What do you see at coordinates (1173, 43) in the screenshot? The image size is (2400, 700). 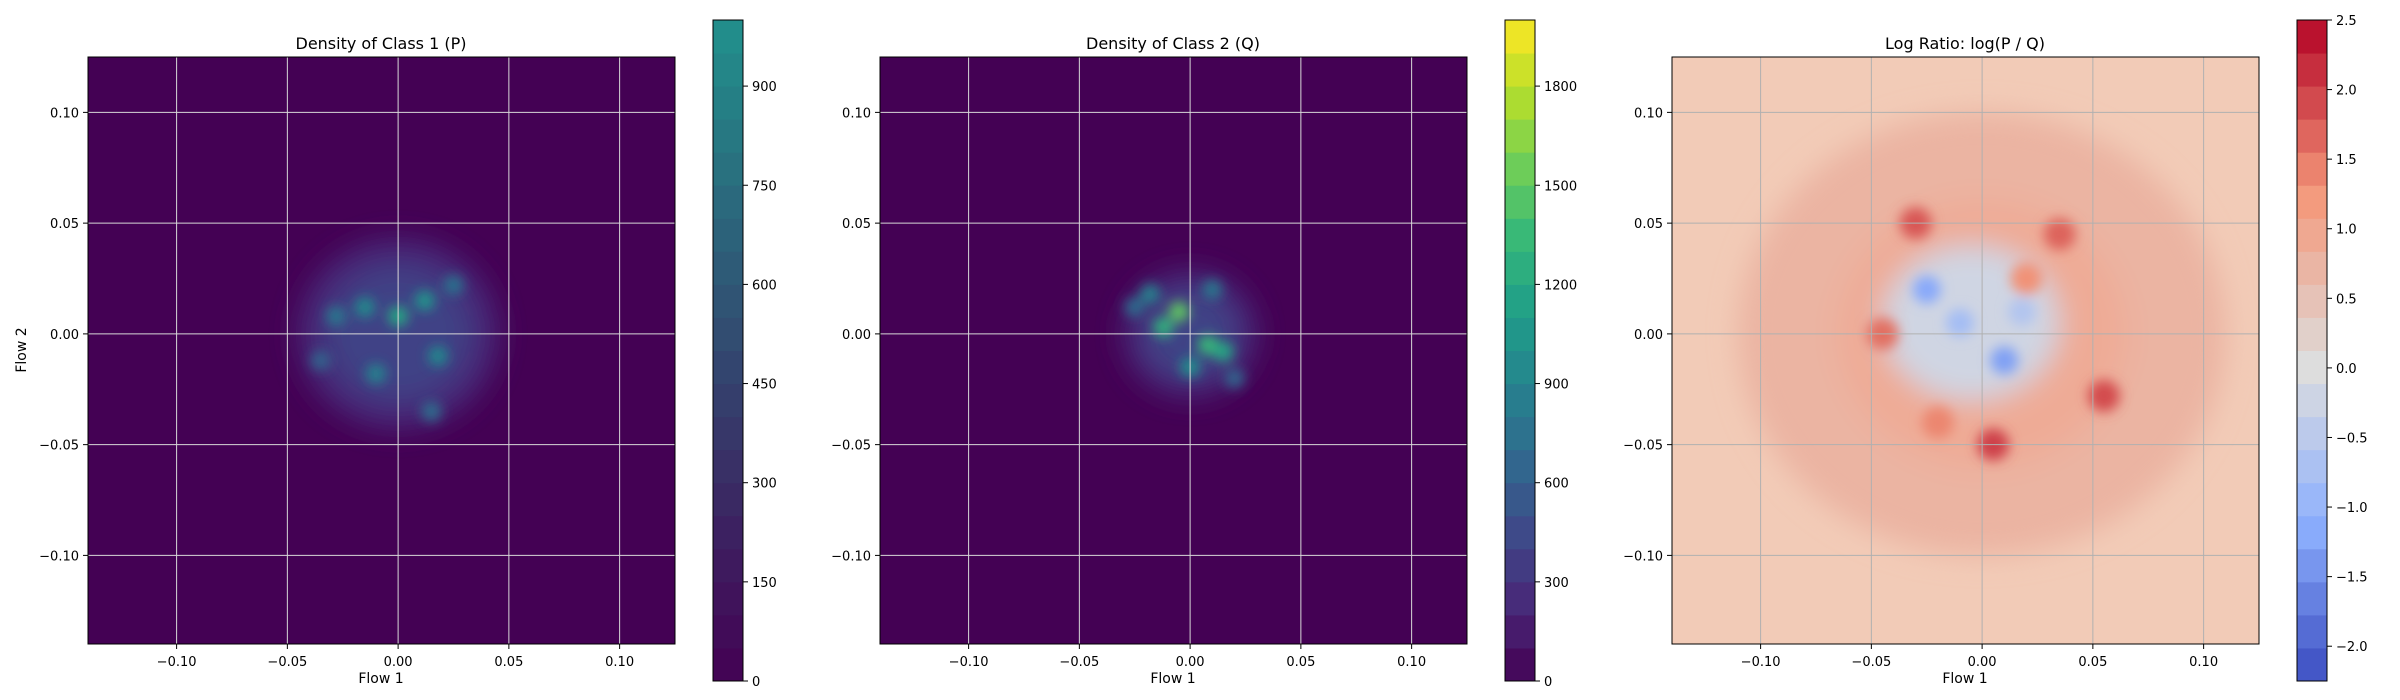 I see `chart-title: Density of Class 2 (Q)` at bounding box center [1173, 43].